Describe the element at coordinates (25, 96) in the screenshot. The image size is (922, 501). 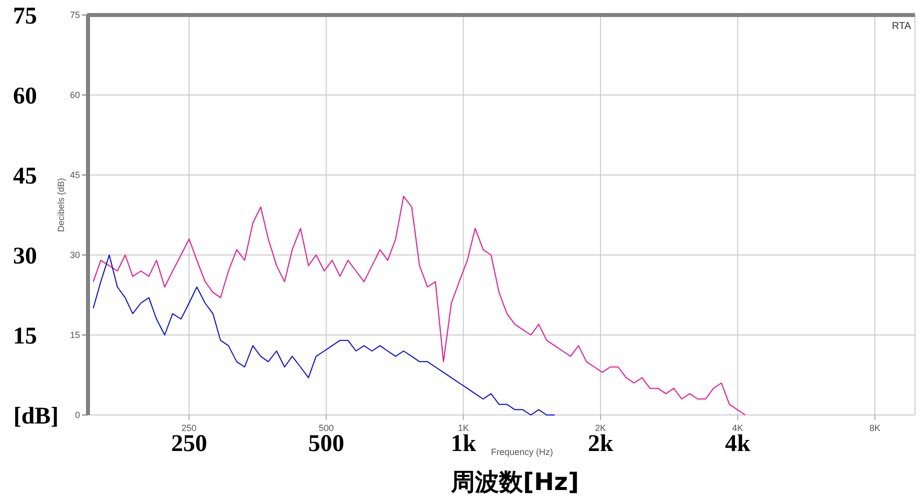
I see `y2-tick-label: 60` at that location.